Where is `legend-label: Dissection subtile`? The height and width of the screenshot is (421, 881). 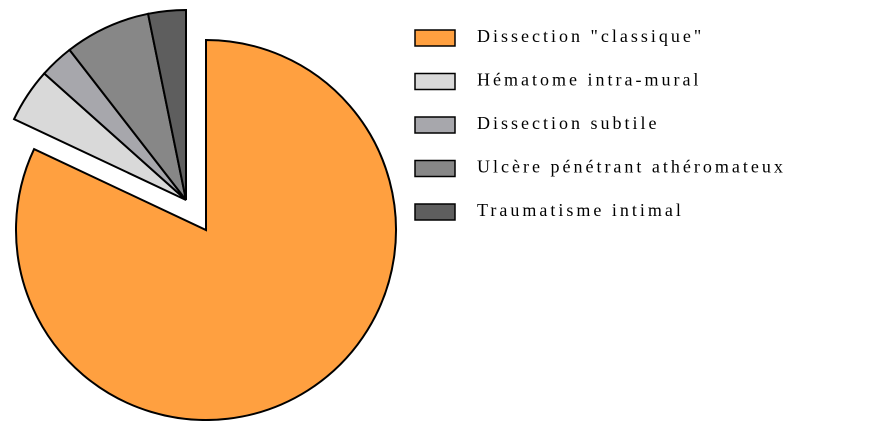
legend-label: Dissection subtile is located at coordinates (568, 123).